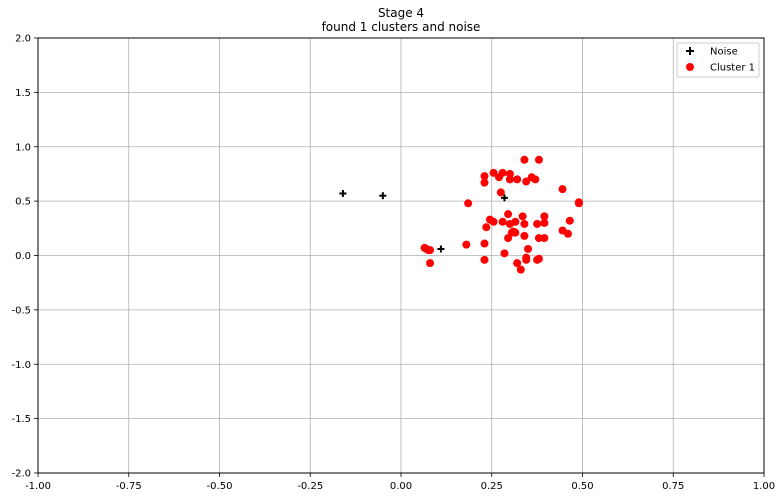  Describe the element at coordinates (401, 27) in the screenshot. I see `chart-subtitle: found 1 clusters and noise` at that location.